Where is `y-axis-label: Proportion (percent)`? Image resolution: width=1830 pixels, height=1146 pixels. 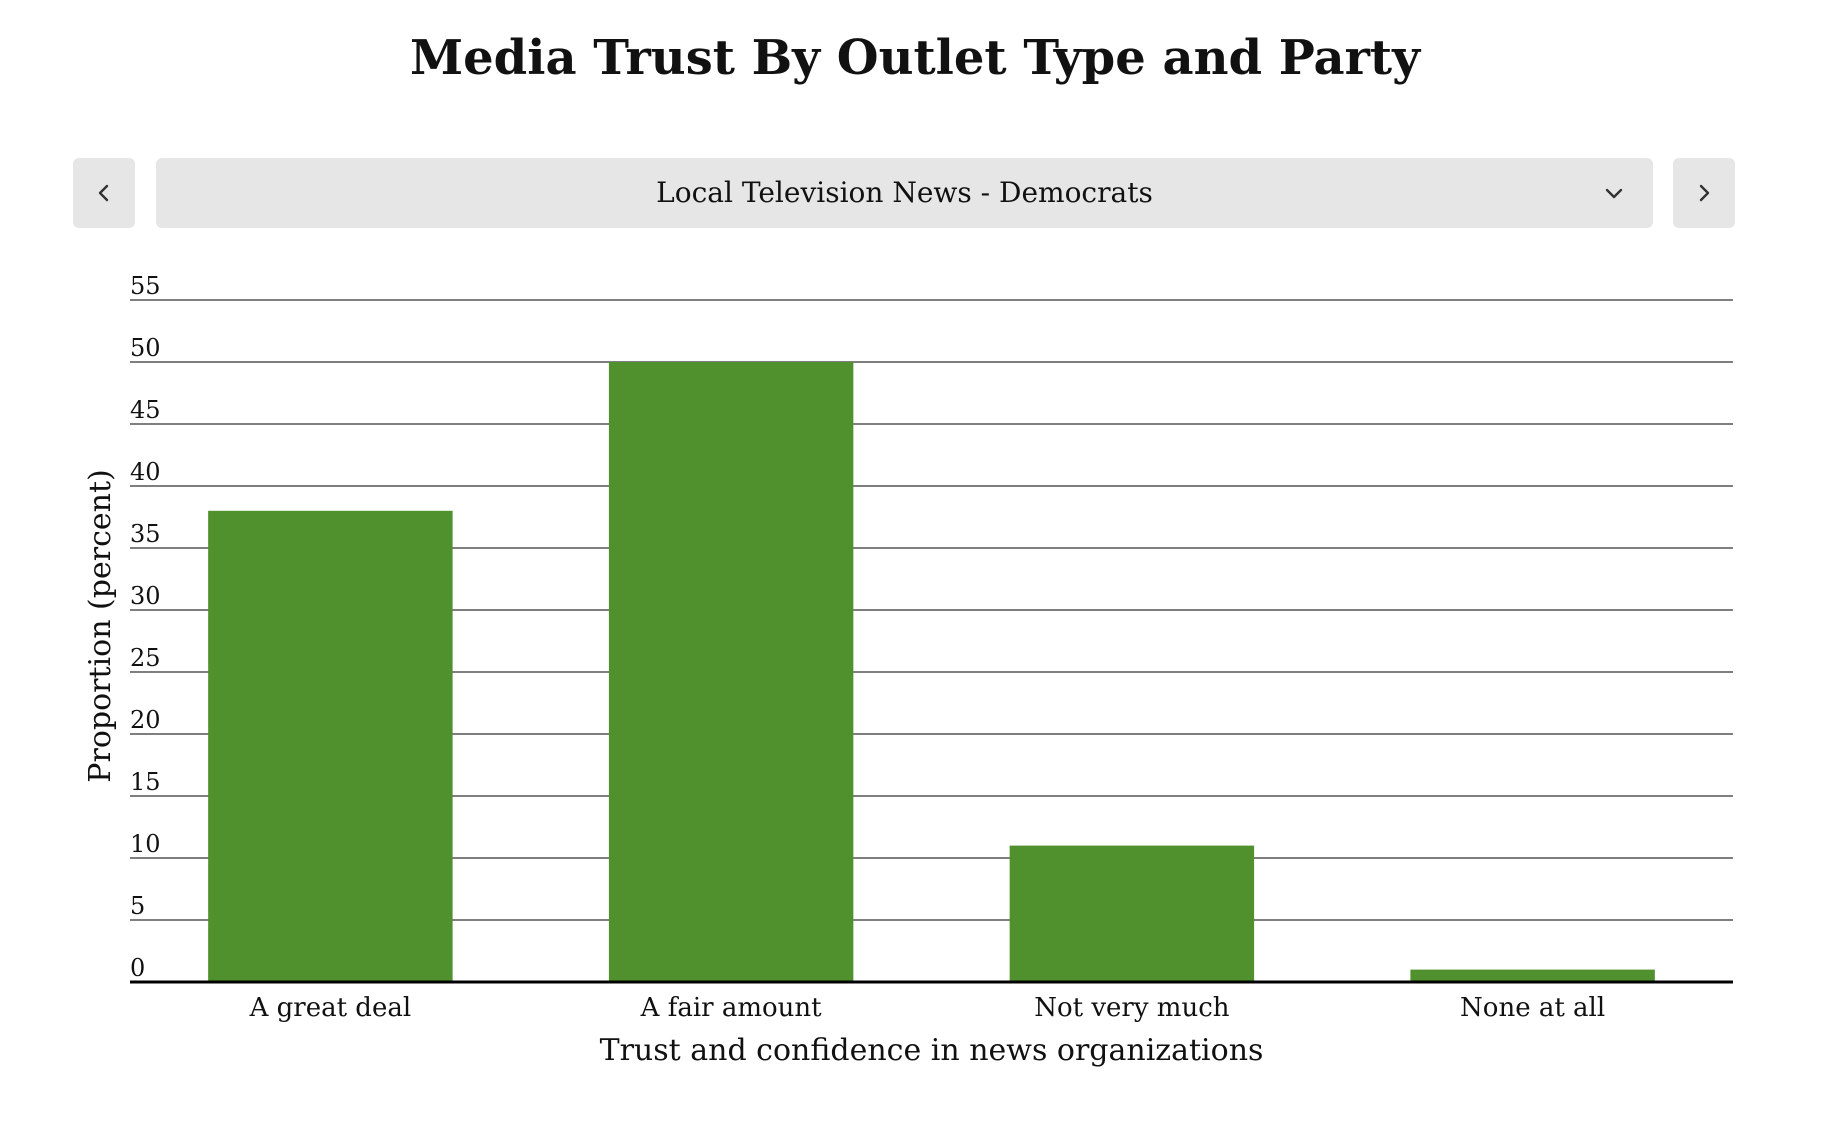 y-axis-label: Proportion (percent) is located at coordinates (100, 625).